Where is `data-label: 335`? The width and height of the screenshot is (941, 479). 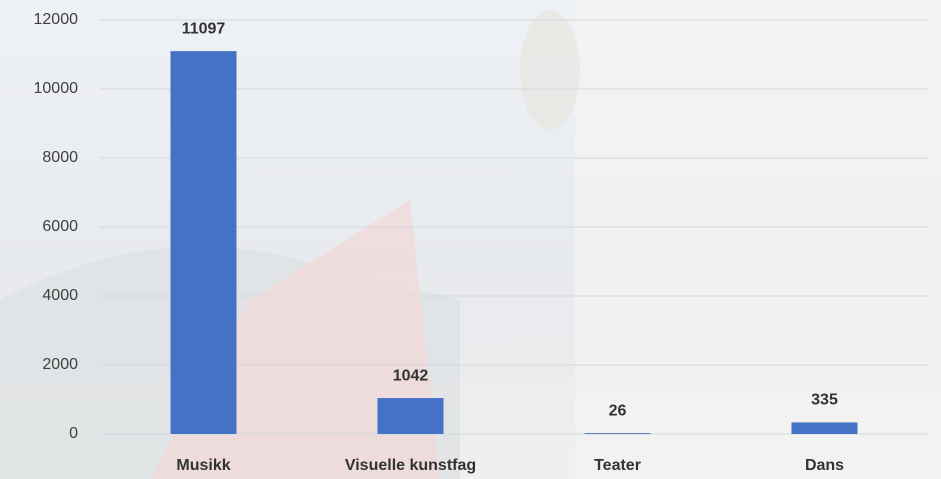 data-label: 335 is located at coordinates (824, 400).